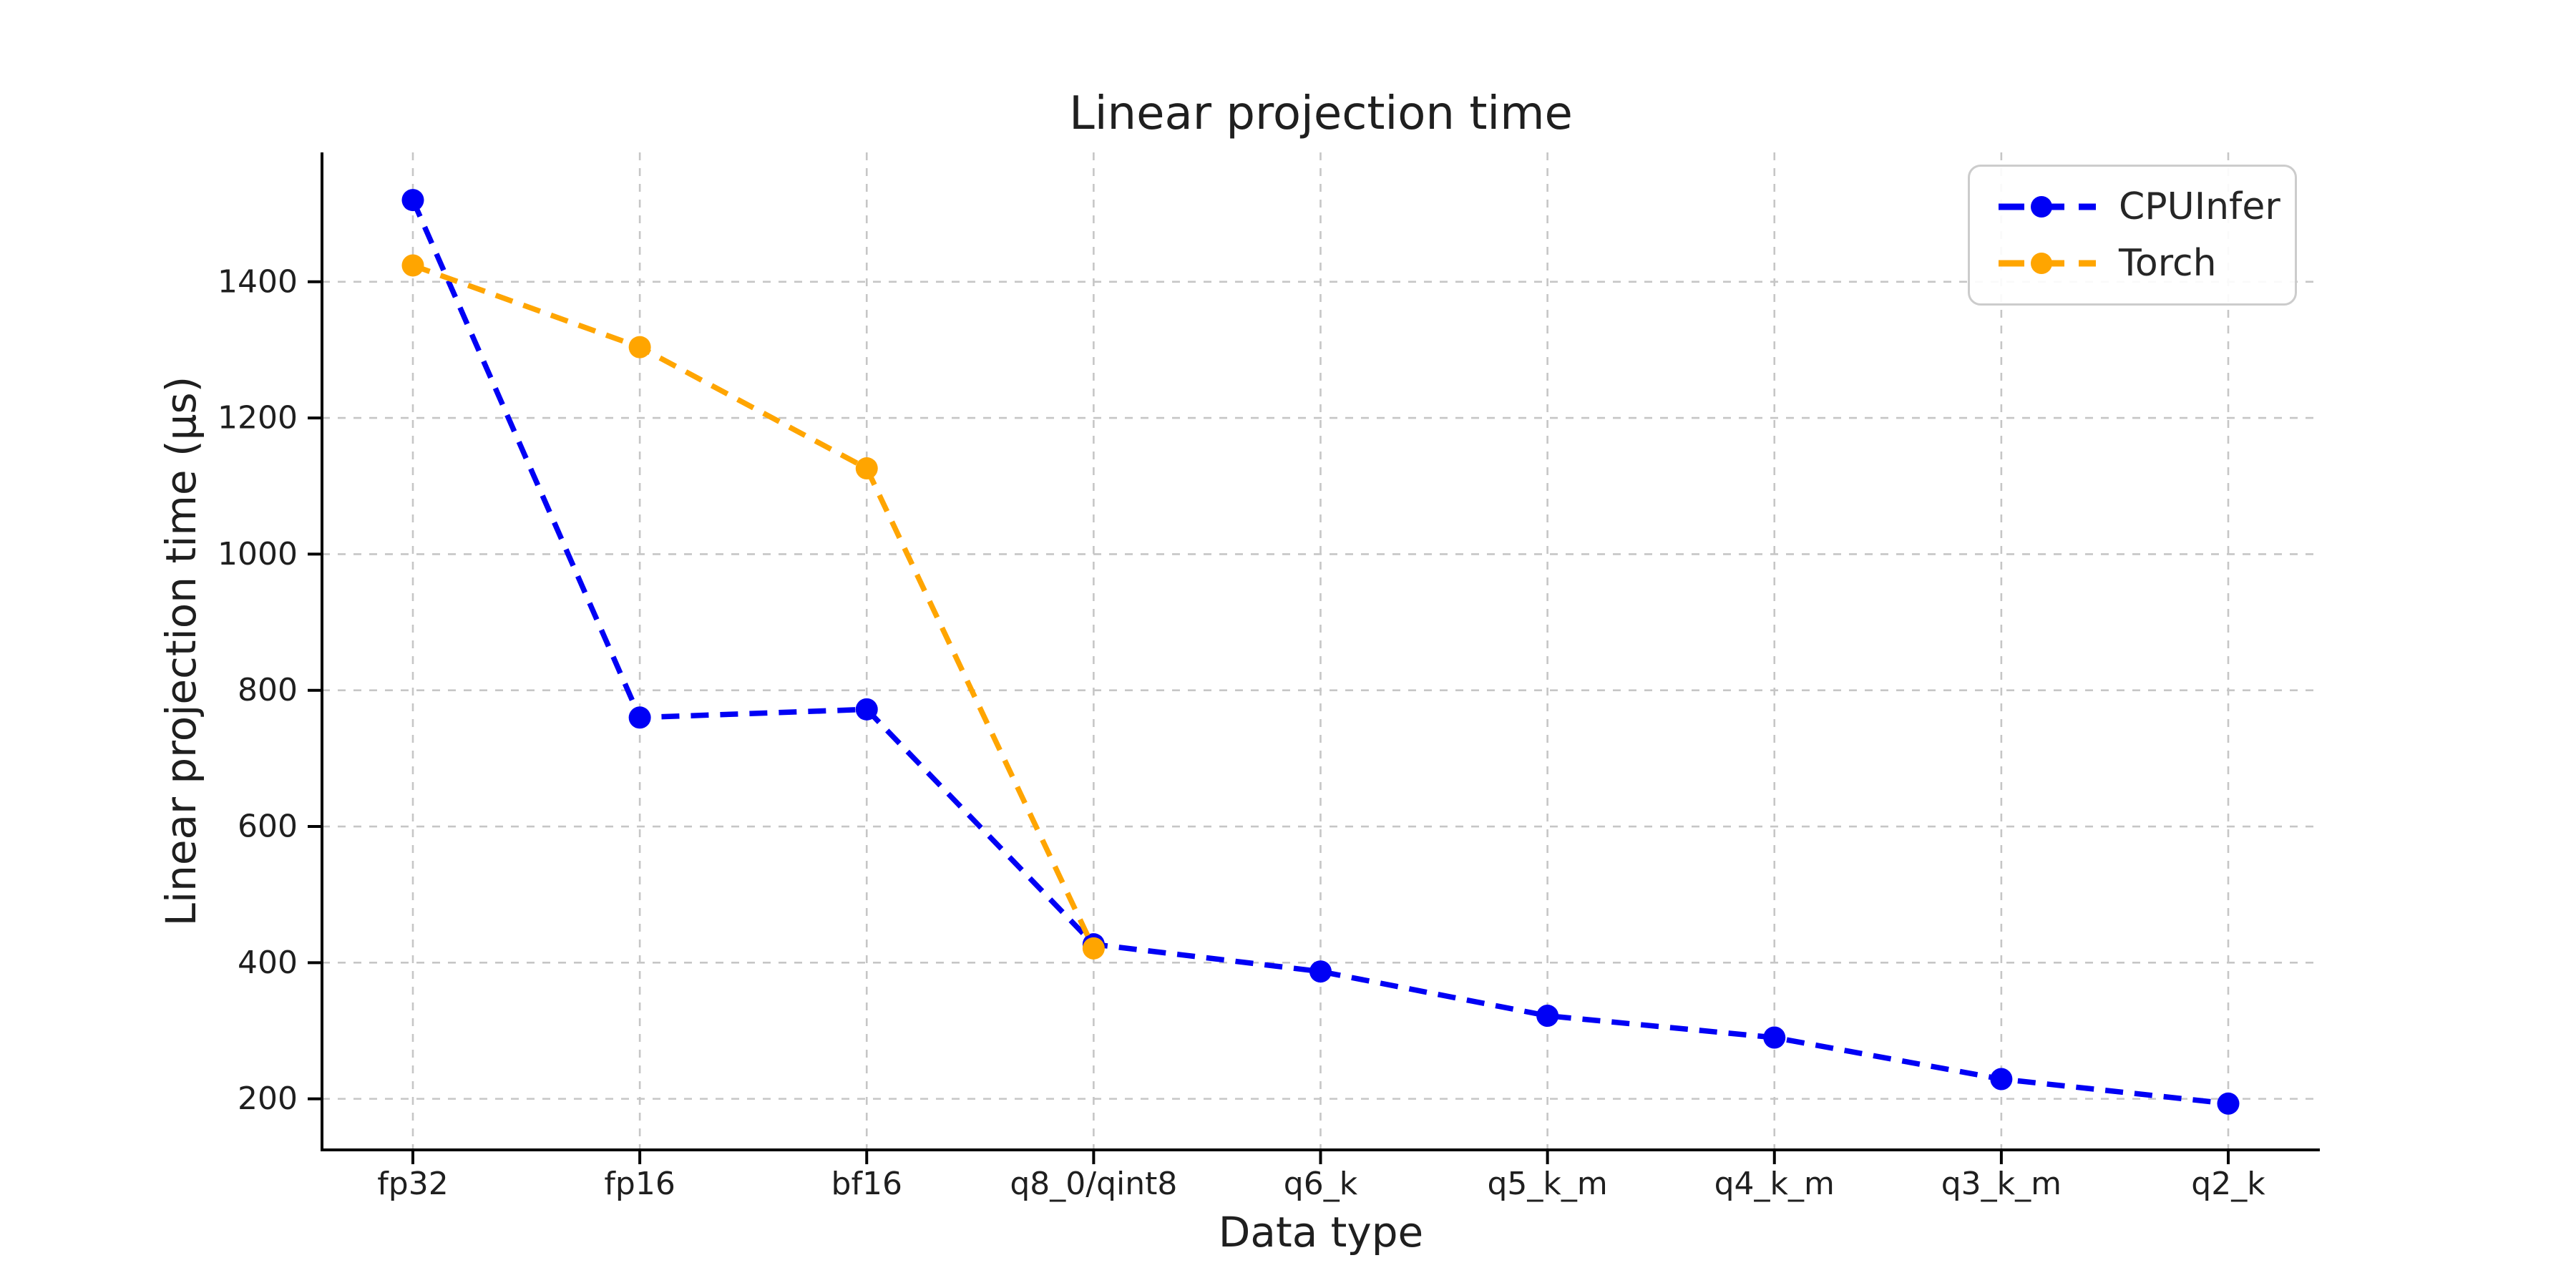  Describe the element at coordinates (639, 347) in the screenshot. I see `data-point-torch-fp16` at that location.